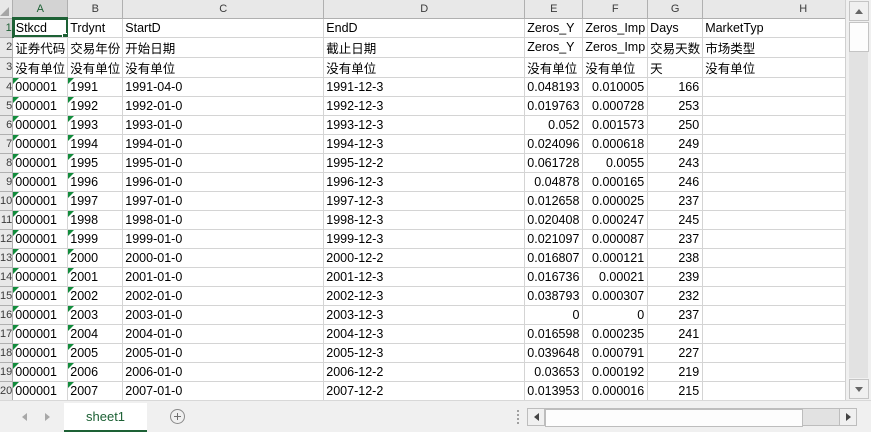 This screenshot has height=432, width=871. Describe the element at coordinates (223, 334) in the screenshot. I see `cell-C17: 2004-01-0` at that location.